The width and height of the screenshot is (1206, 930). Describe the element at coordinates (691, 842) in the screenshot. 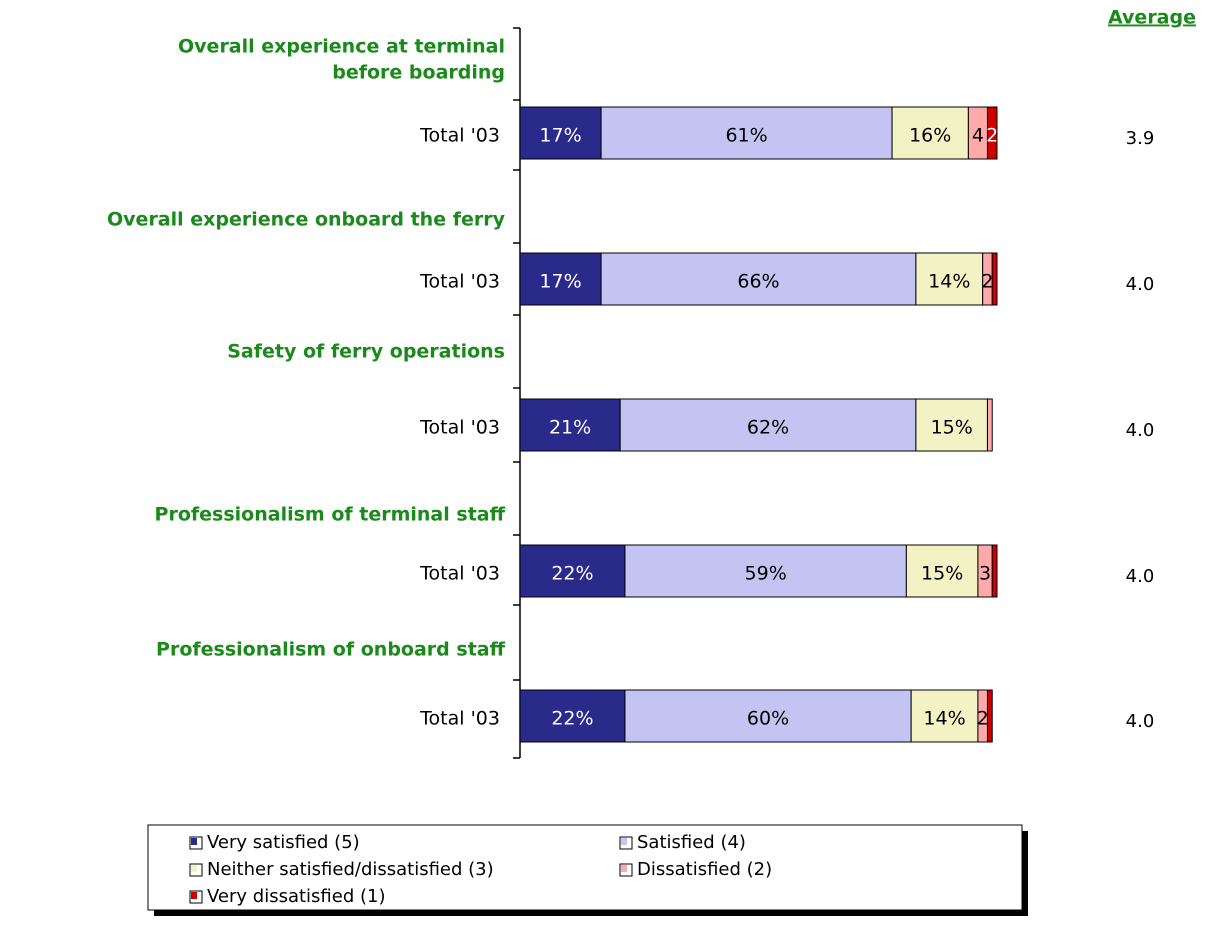

I see `legend-label: Satisfied (4)` at that location.